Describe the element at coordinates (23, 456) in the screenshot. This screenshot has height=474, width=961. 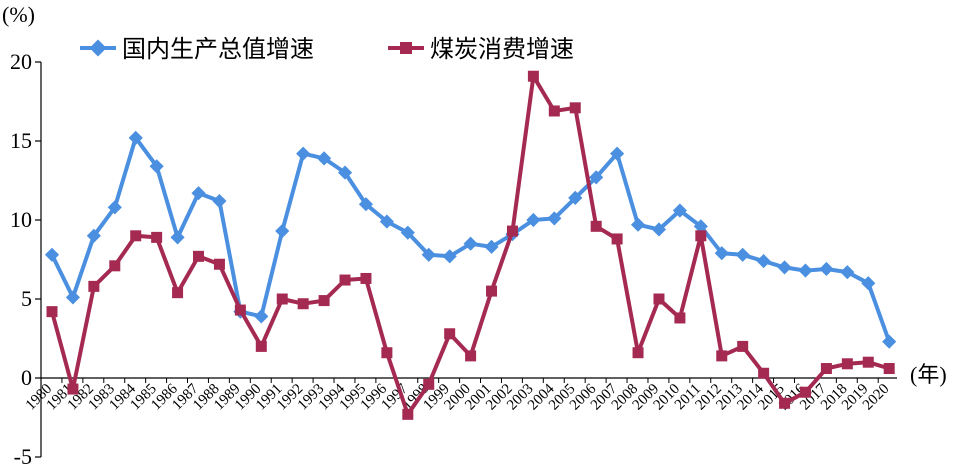
I see `y-tick-label: -5` at that location.